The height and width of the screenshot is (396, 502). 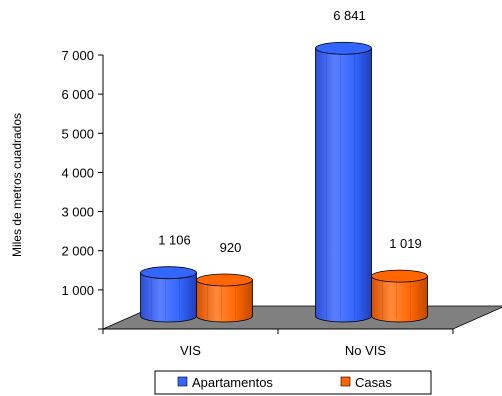 I want to click on legend-label-casas: Casas, so click(x=373, y=382).